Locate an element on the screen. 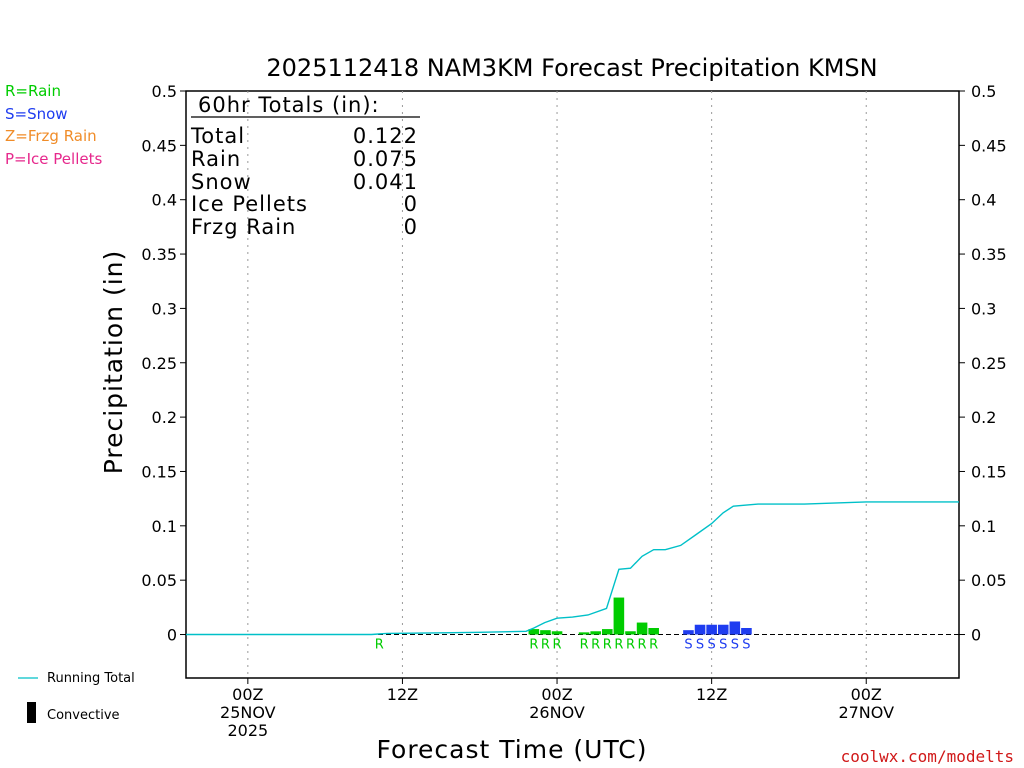 This screenshot has width=1024, height=768. y-tick-label-right: 0.15 is located at coordinates (989, 471).